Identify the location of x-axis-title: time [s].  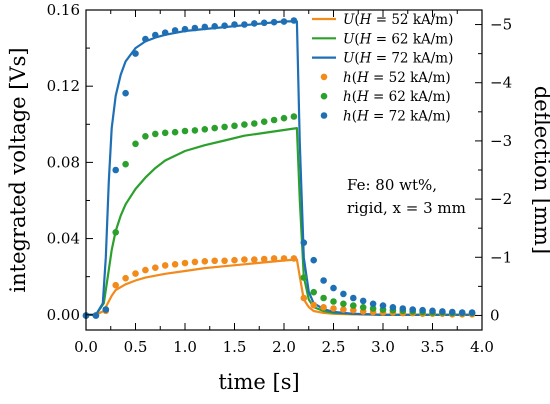
(258, 382).